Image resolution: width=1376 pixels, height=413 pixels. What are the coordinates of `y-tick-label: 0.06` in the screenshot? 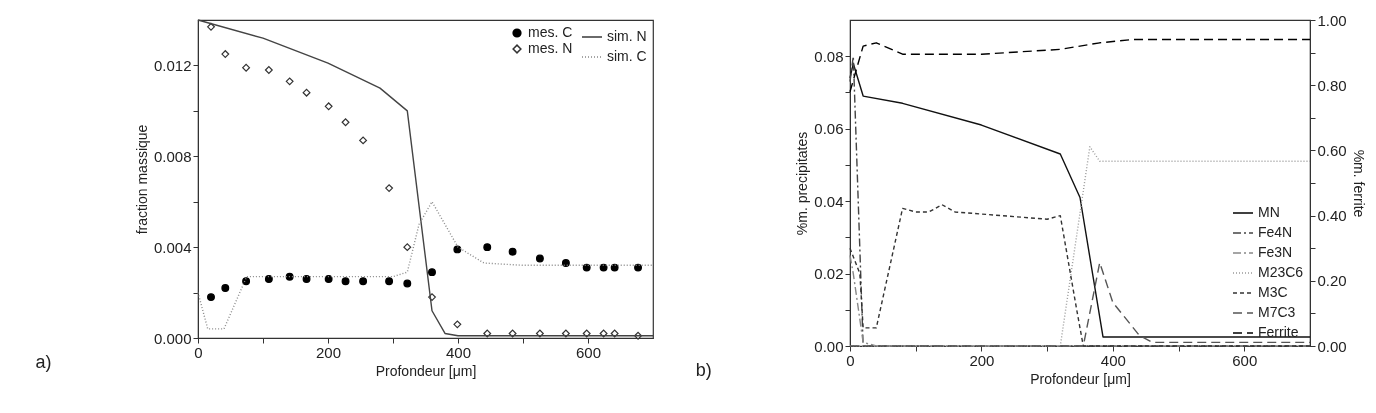 It's located at (829, 129).